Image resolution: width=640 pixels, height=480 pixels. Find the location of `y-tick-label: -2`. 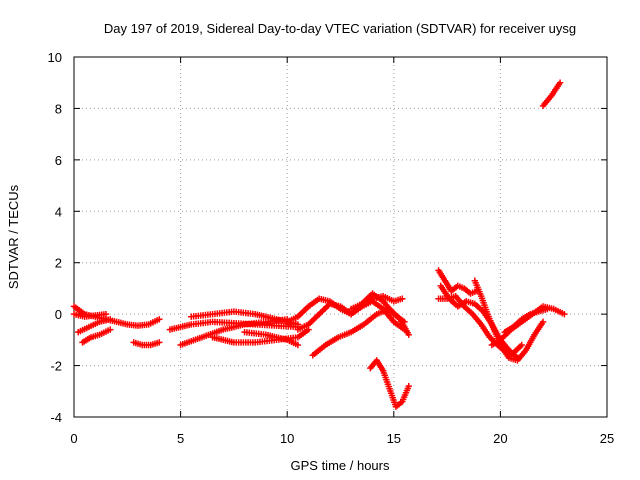

y-tick-label: -2 is located at coordinates (56, 366).